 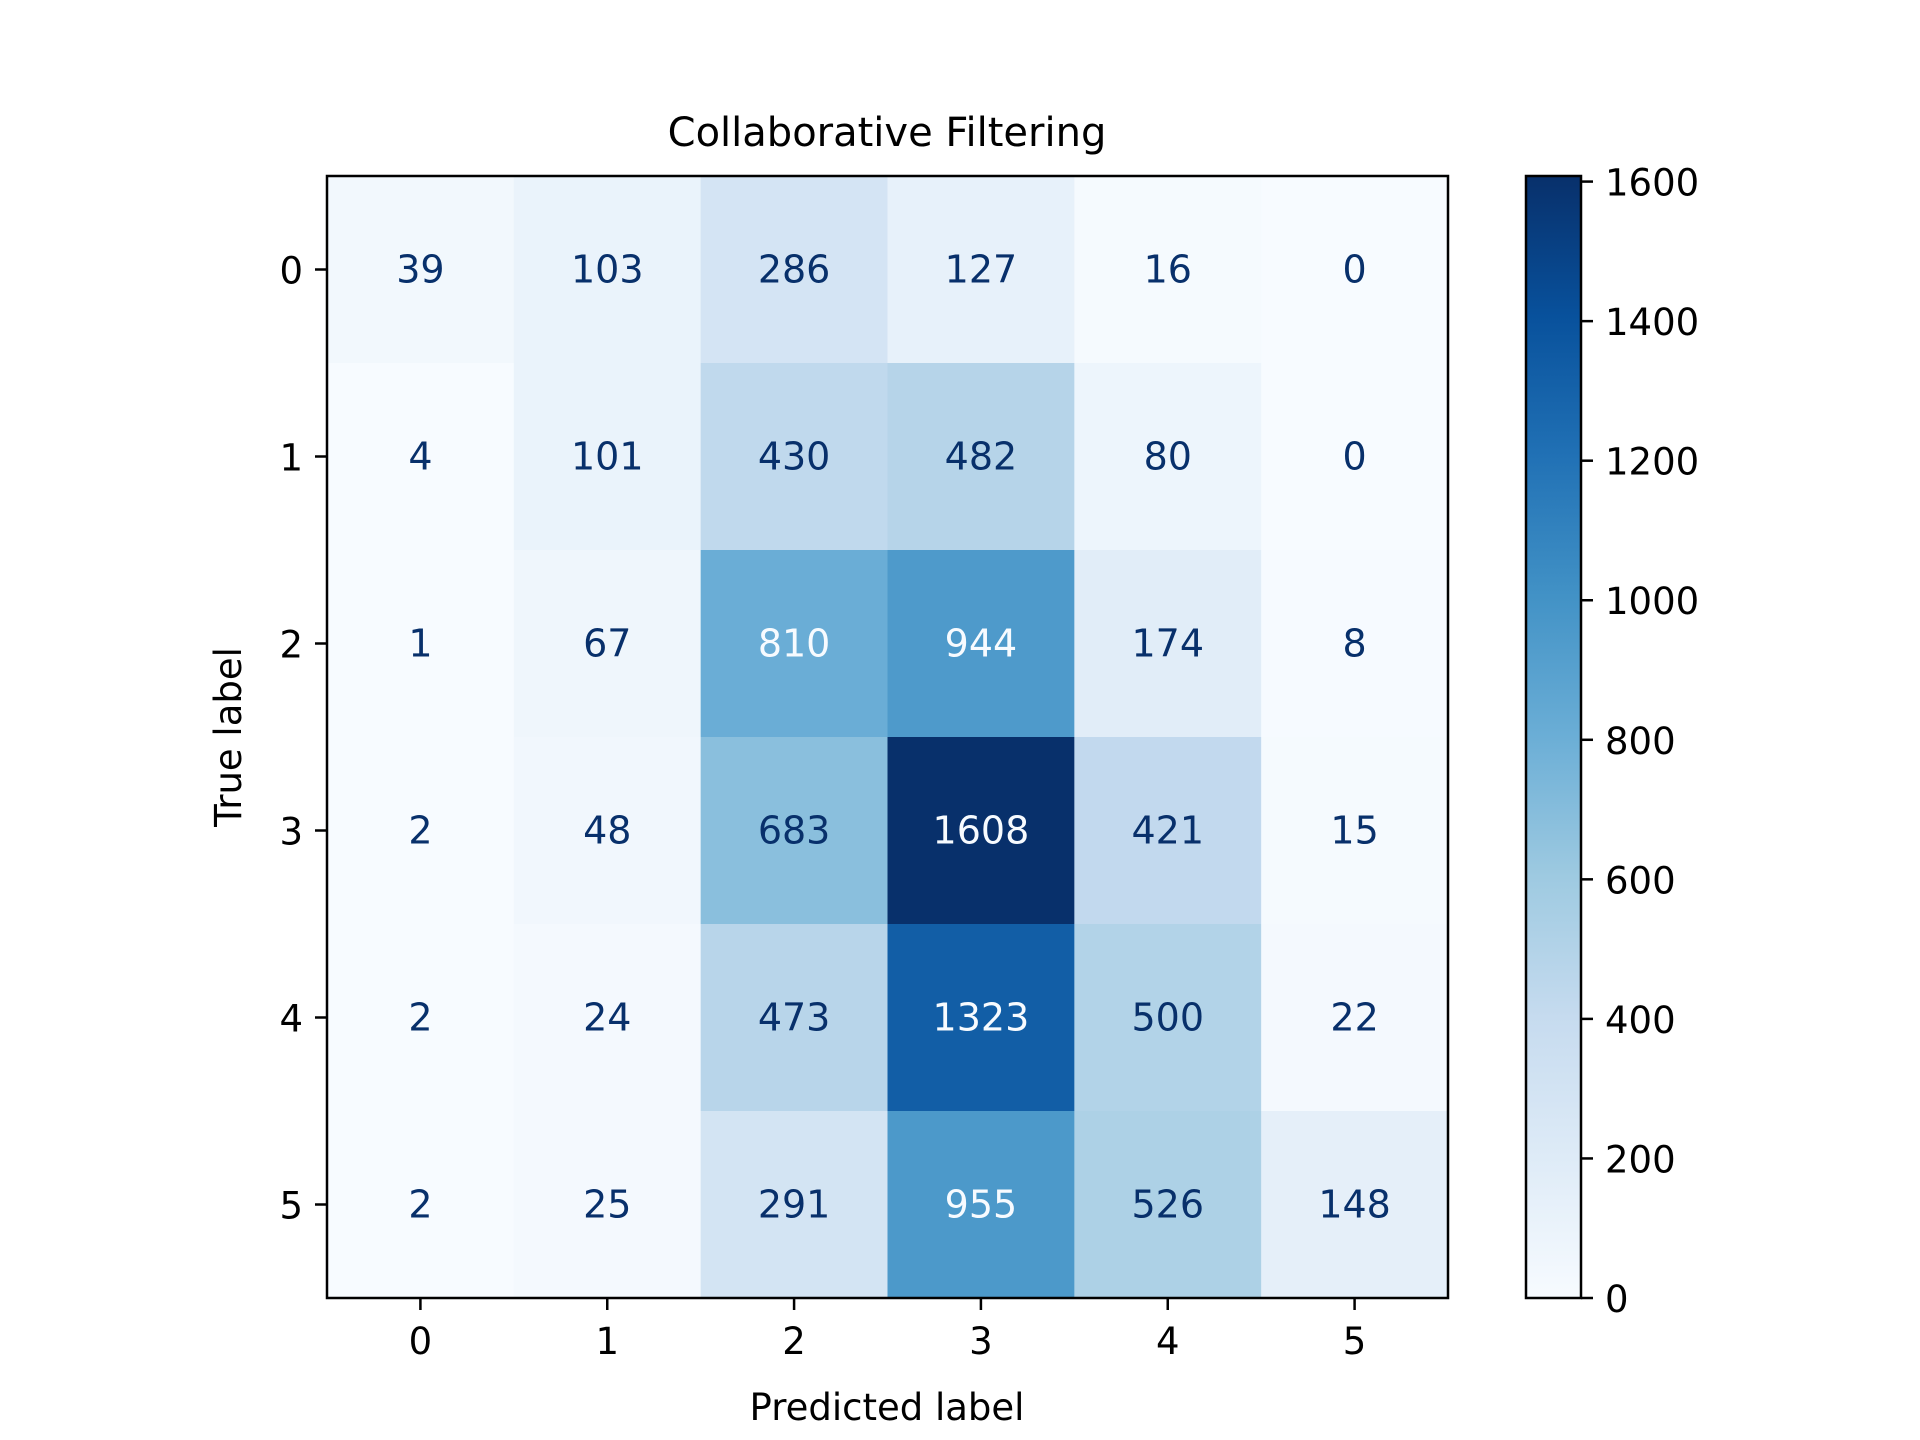 I want to click on x-axis-ticks: 0 1 2 3 4 5, so click(x=888, y=1330).